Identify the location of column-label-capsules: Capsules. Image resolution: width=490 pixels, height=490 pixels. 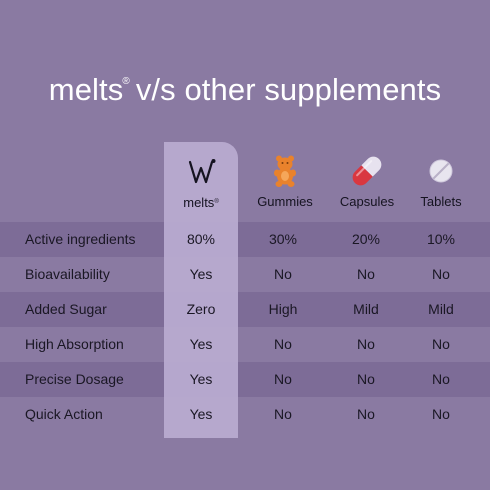
(367, 201).